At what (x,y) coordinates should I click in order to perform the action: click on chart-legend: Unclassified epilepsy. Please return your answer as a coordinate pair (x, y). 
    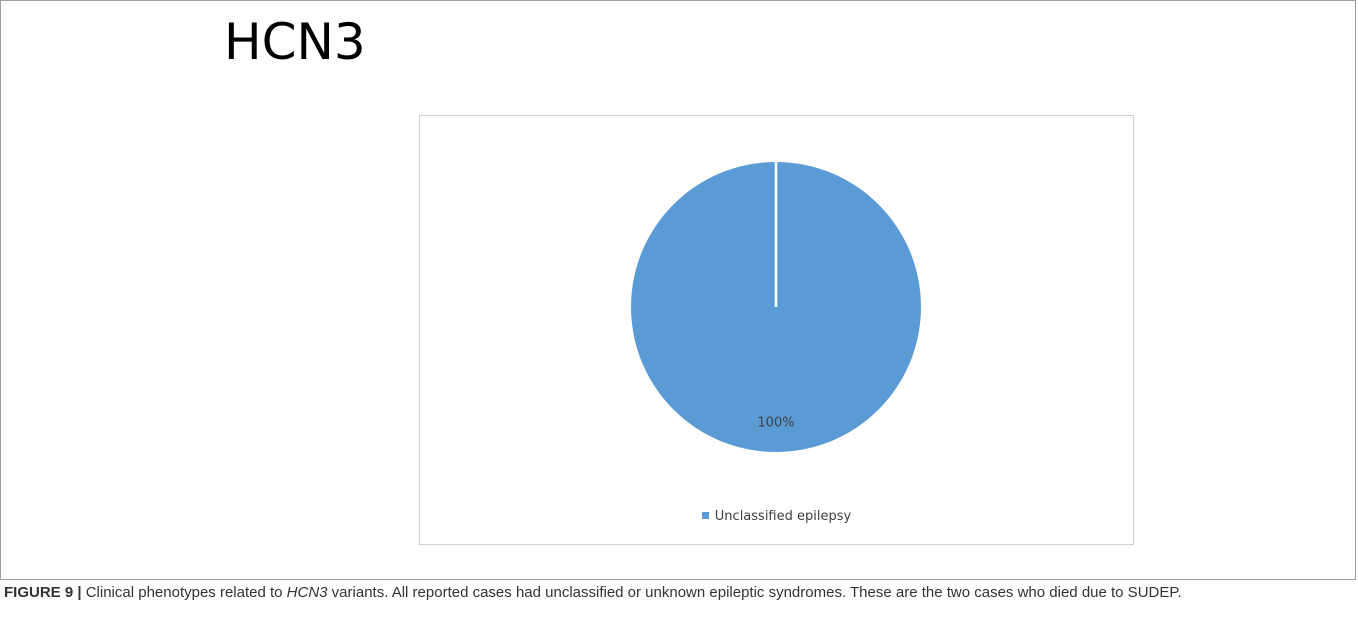
    Looking at the image, I should click on (776, 516).